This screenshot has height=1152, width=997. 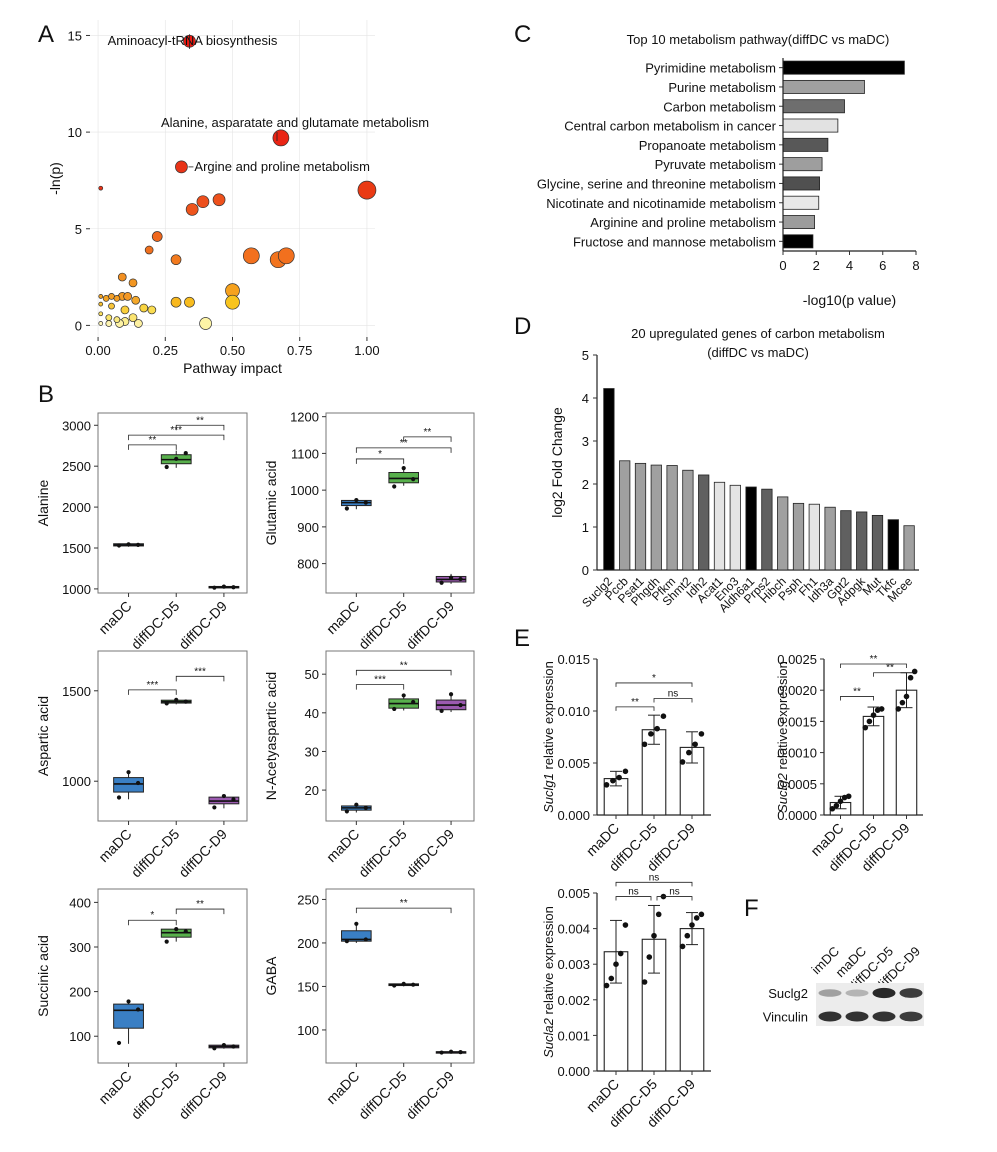 I want to click on panel-c-category-label-0: Pyrimidine metabolism, so click(x=710, y=68).